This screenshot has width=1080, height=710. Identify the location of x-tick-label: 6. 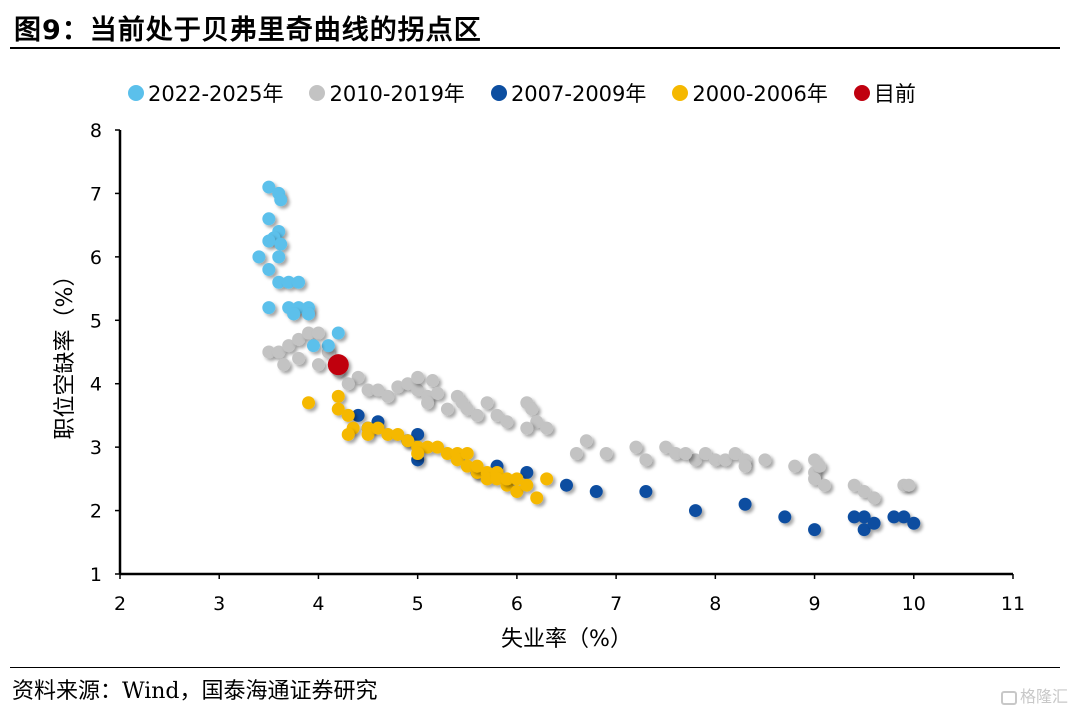
(517, 604).